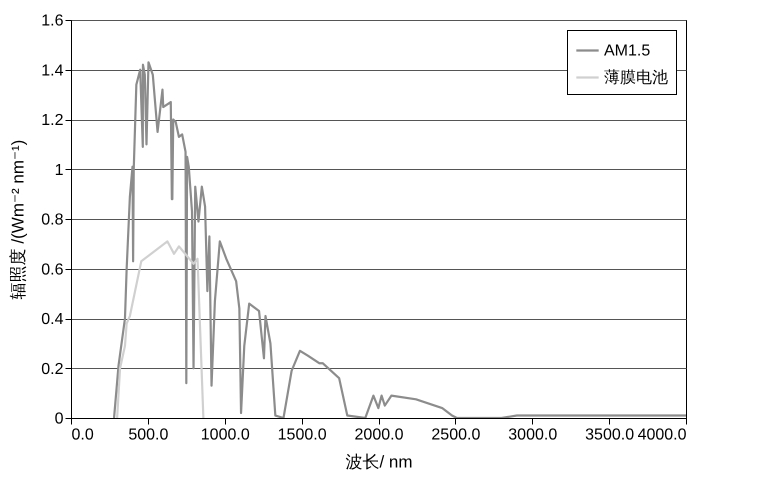 This screenshot has width=758, height=492. I want to click on y-tick-label: 0.8, so click(52, 220).